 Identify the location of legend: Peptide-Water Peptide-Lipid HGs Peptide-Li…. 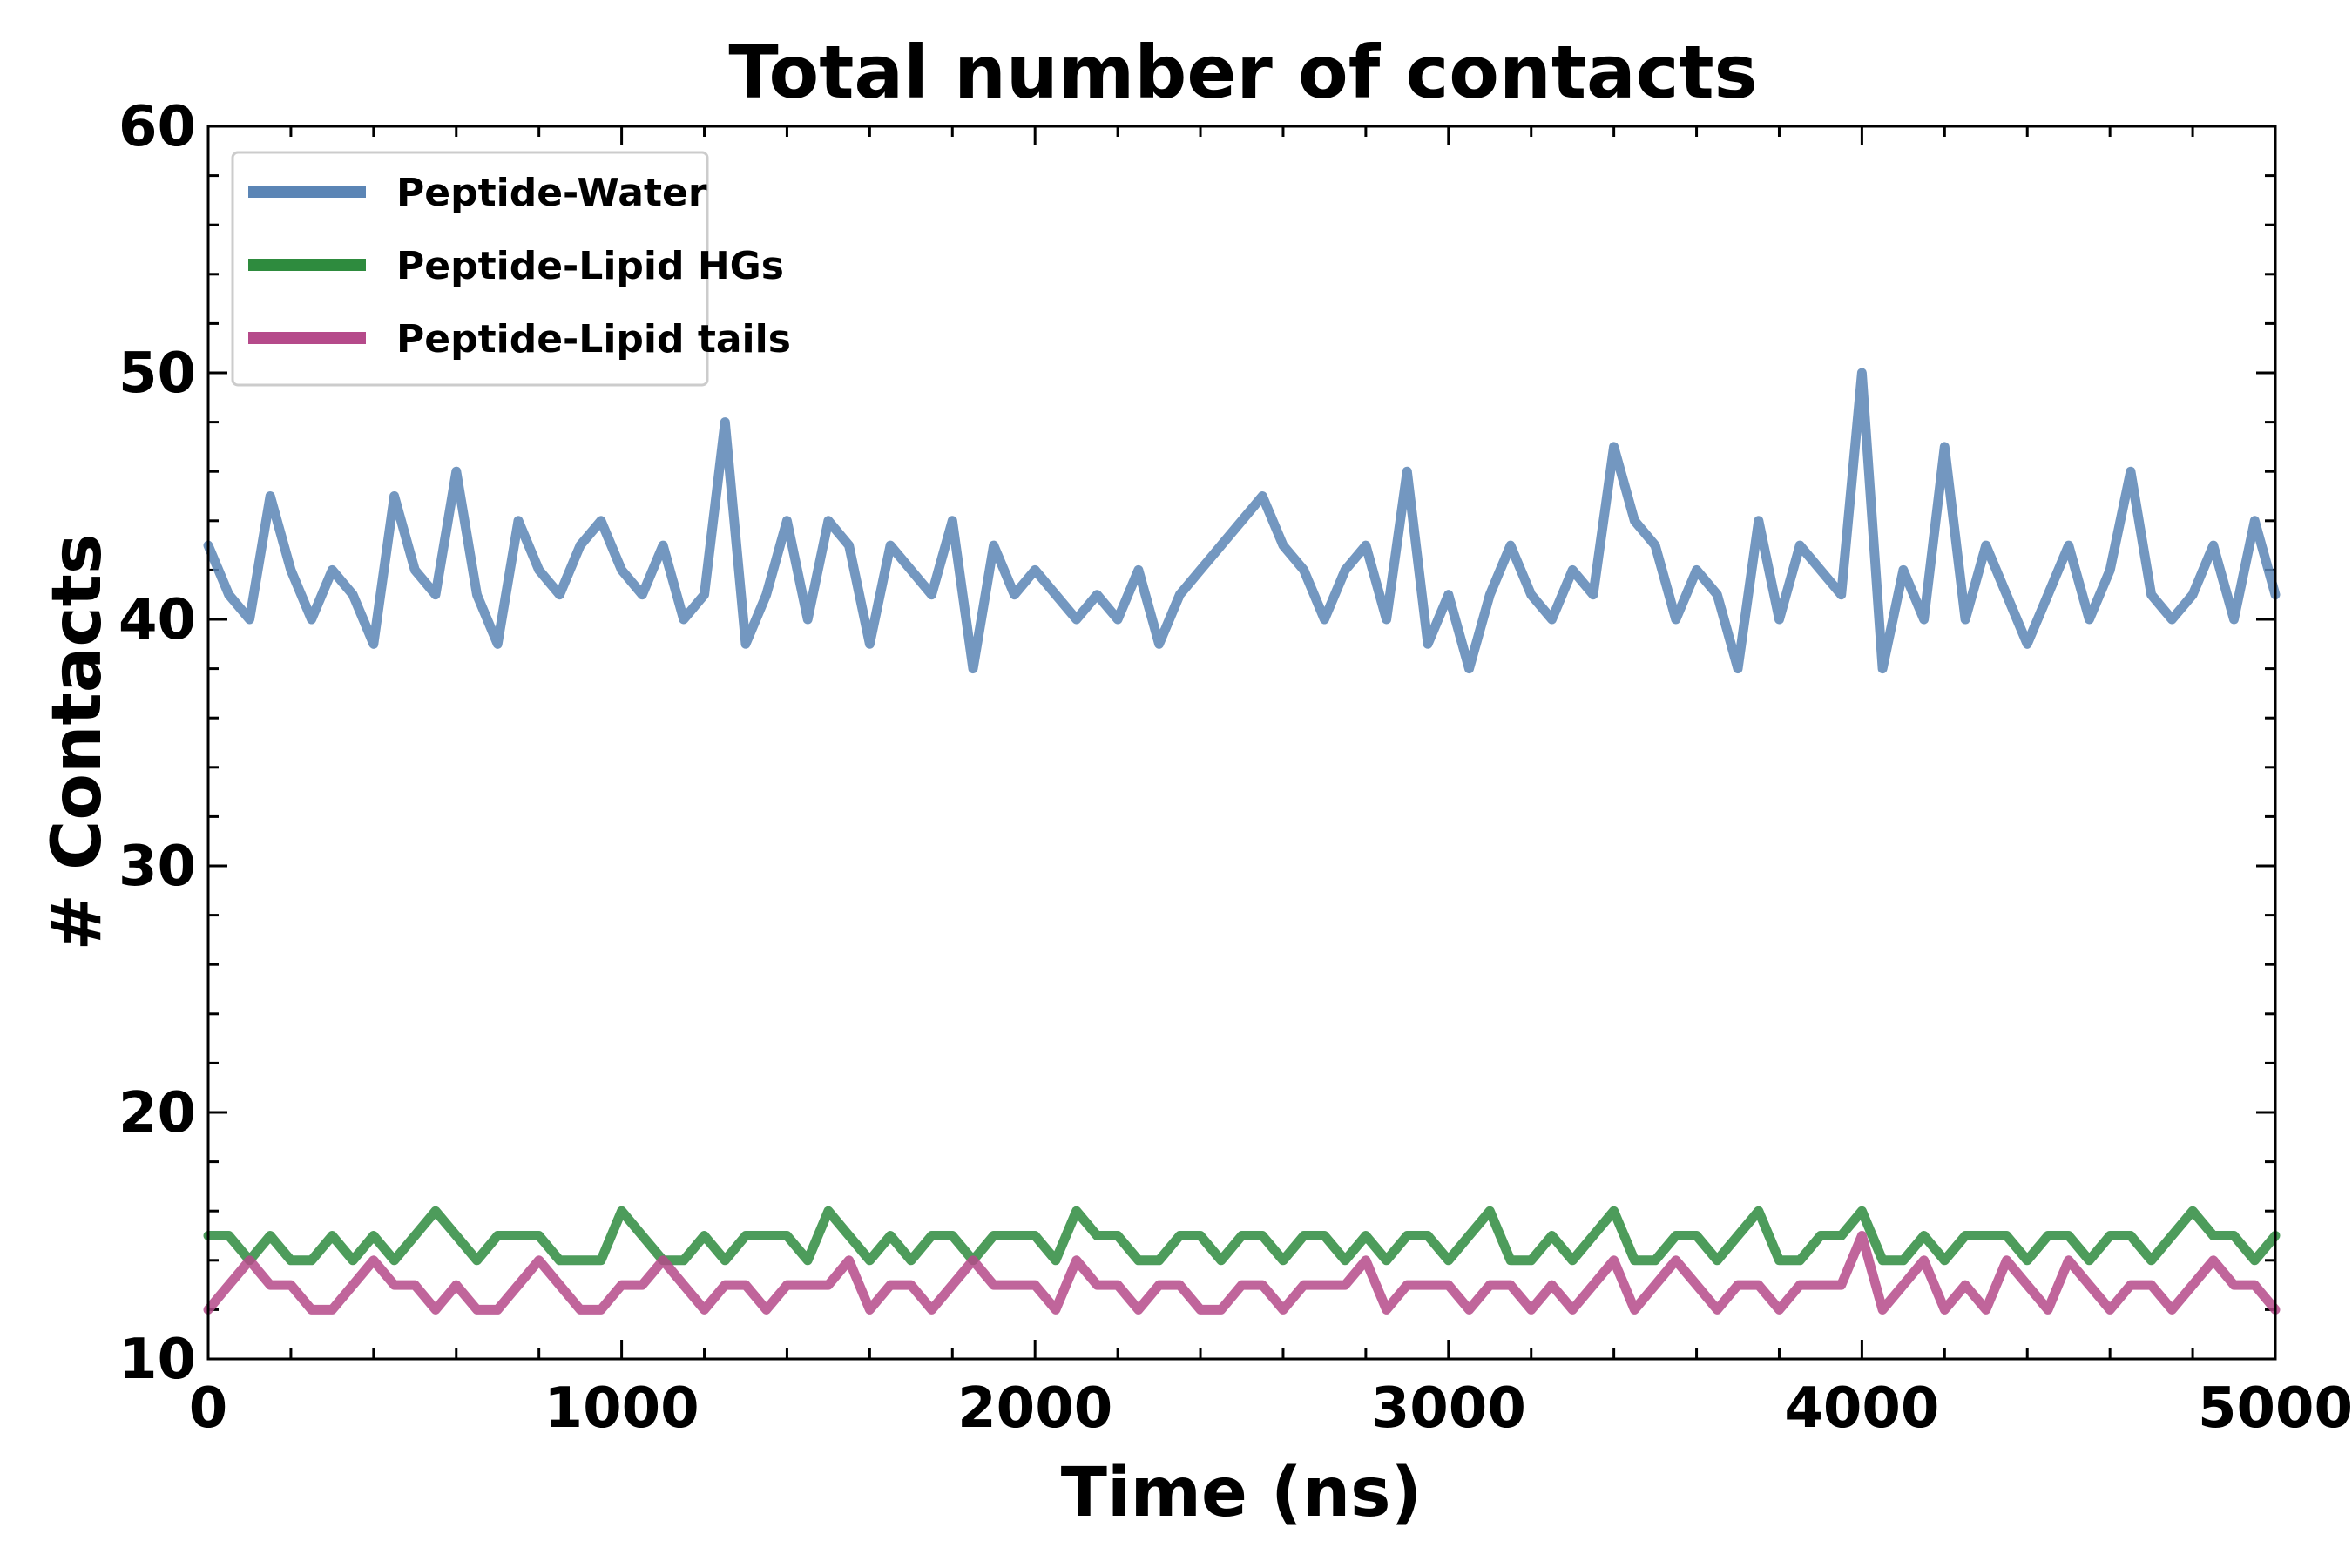
(511, 269).